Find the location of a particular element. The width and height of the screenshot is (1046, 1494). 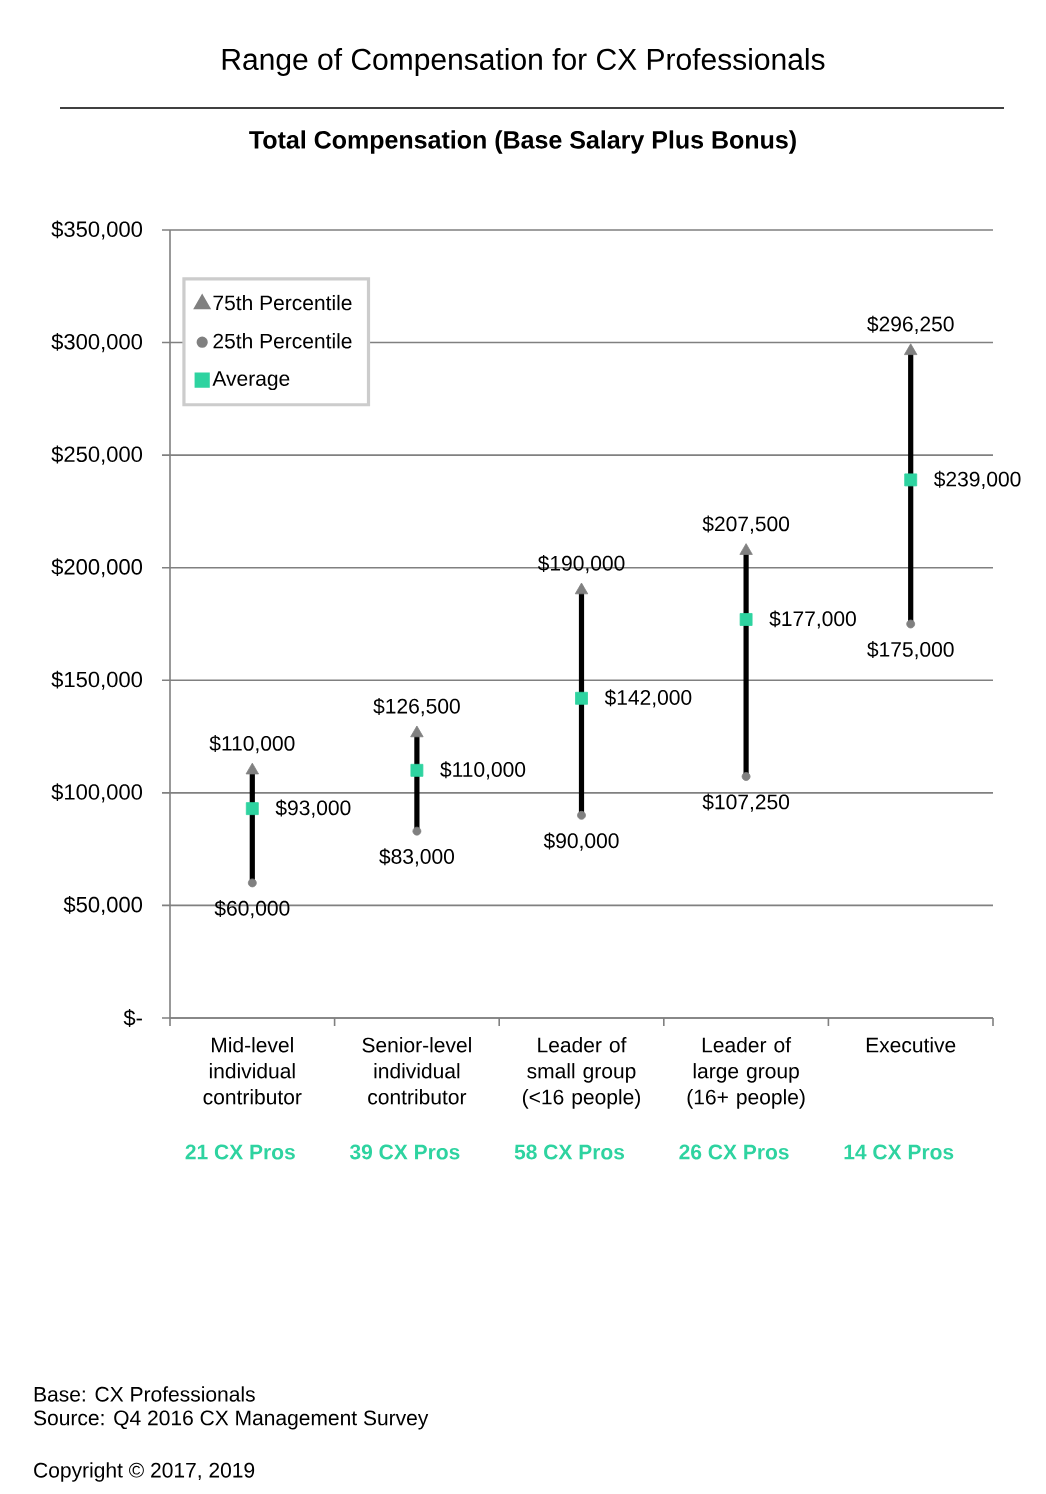

text: 26 CX Pros is located at coordinates (734, 1152).